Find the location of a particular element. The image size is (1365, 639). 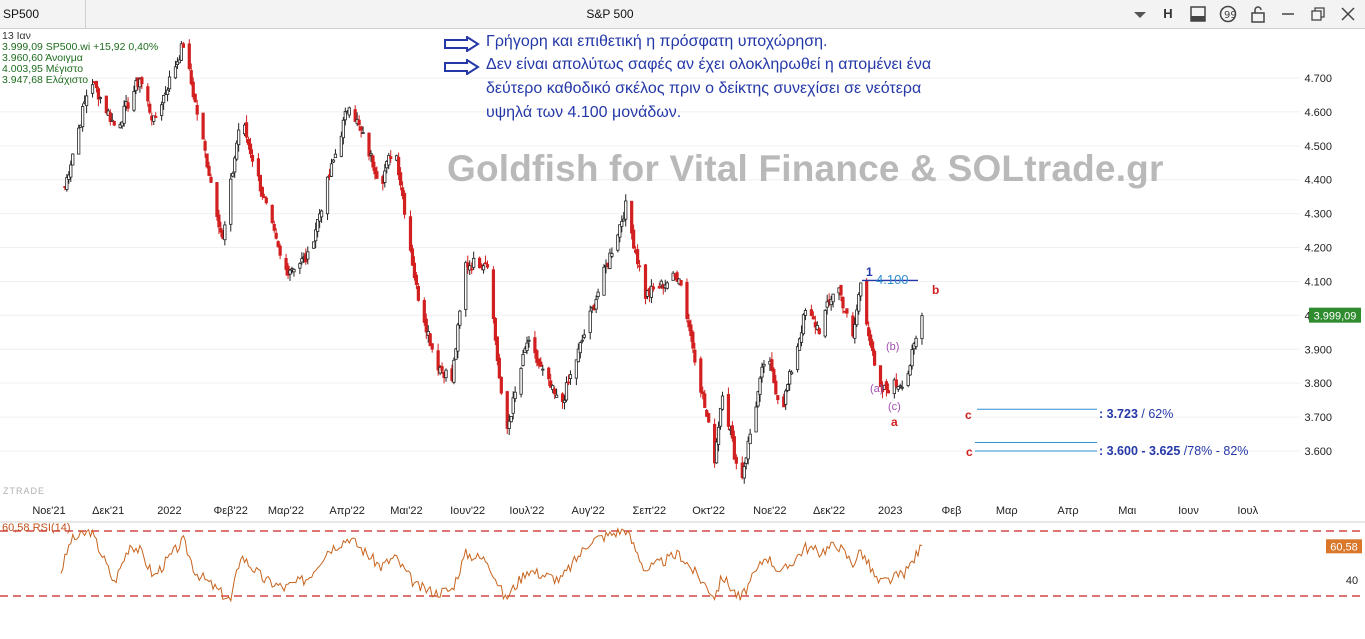

time-tick-label: Μαρ'22 is located at coordinates (286, 511).